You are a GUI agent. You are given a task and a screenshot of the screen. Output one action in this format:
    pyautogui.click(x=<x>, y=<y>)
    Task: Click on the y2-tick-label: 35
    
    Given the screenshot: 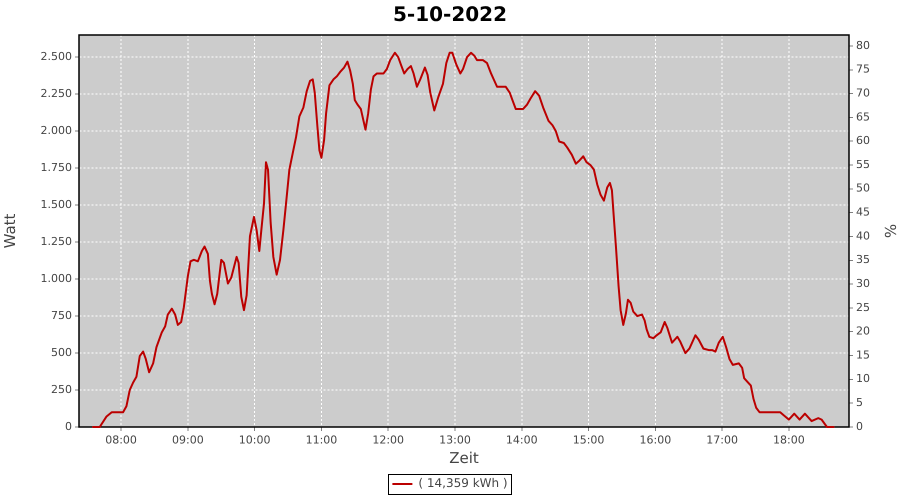 What is the action you would take?
    pyautogui.click(x=863, y=259)
    